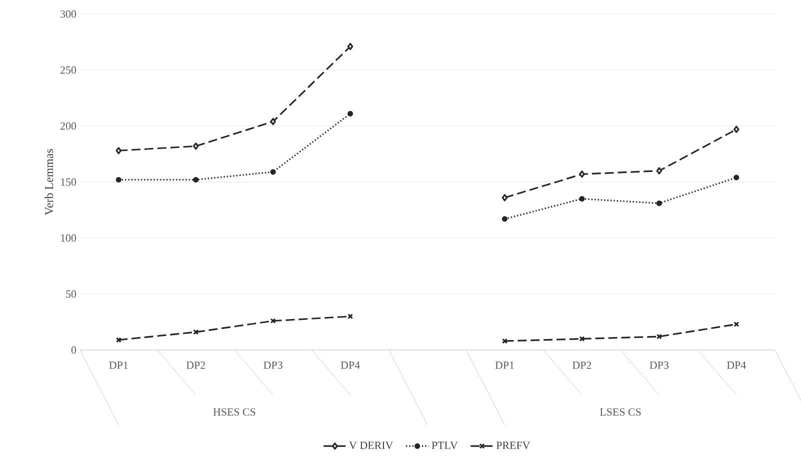 The width and height of the screenshot is (801, 460). Describe the element at coordinates (620, 412) in the screenshot. I see `text: LSES CS` at that location.